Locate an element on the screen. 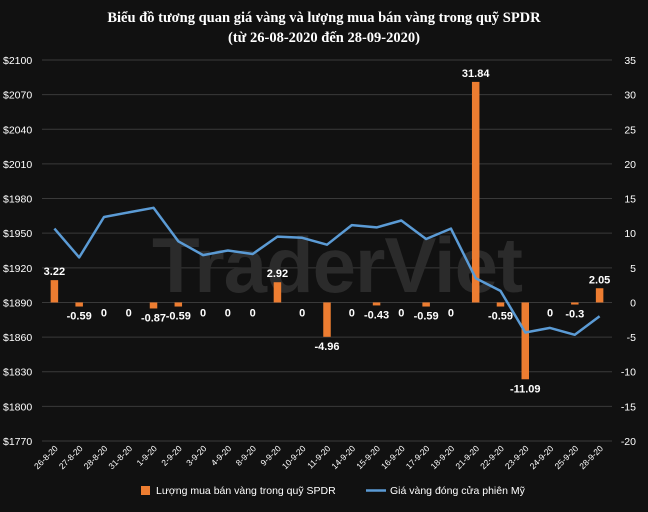  chart-subtitle: (từ 26-08-2020 đến 28-09-2020) is located at coordinates (324, 38).